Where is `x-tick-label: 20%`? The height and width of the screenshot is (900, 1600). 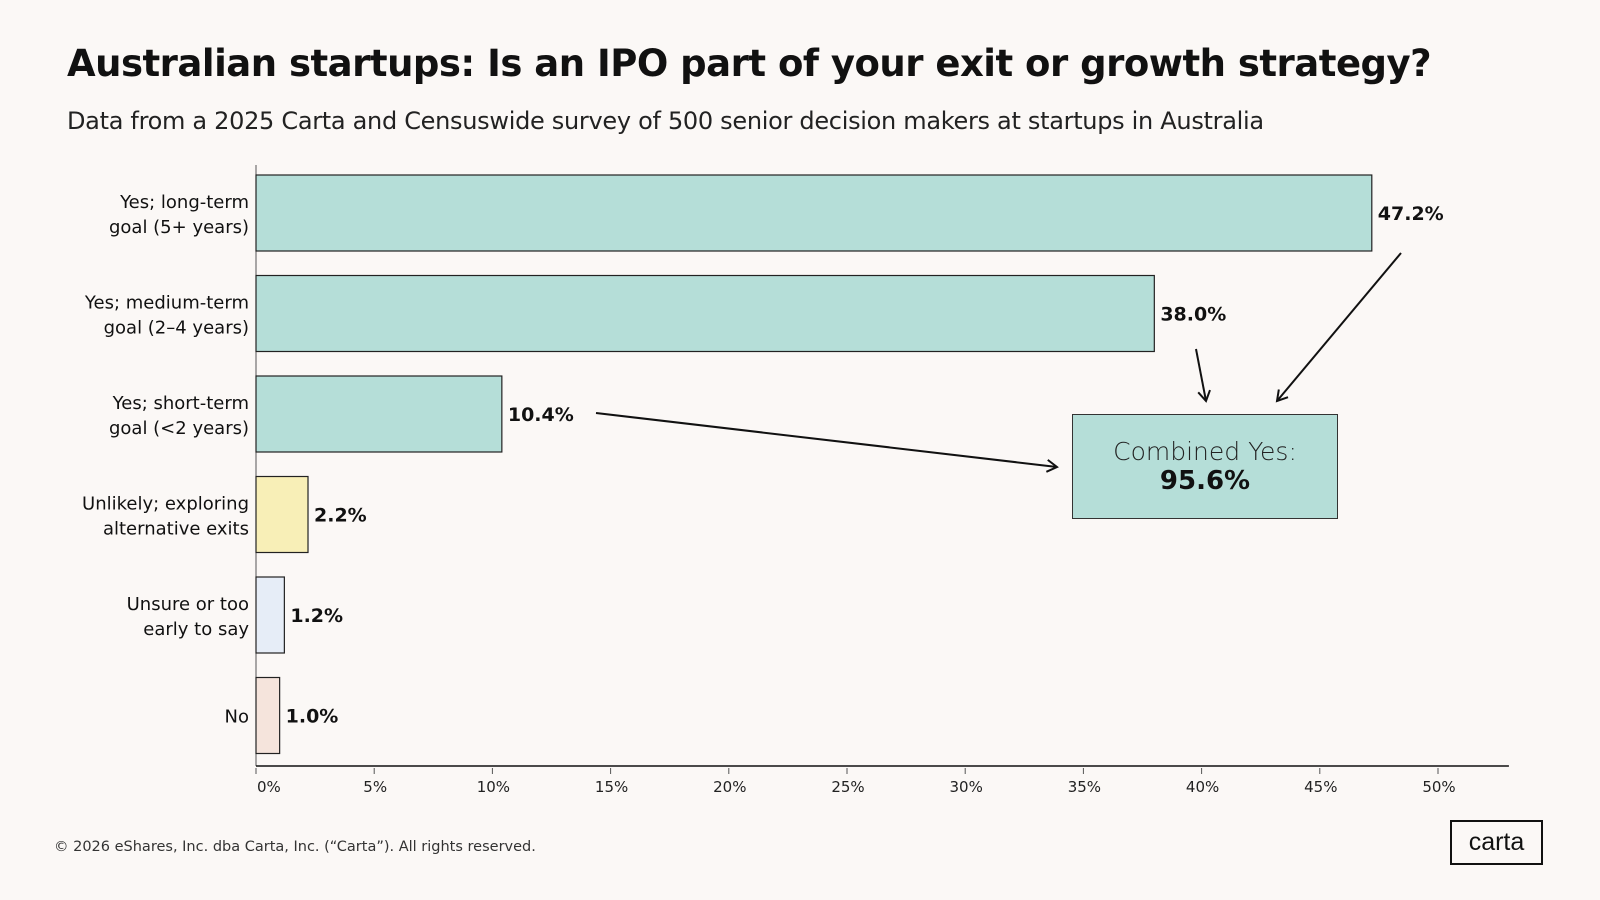 x-tick-label: 20% is located at coordinates (729, 787).